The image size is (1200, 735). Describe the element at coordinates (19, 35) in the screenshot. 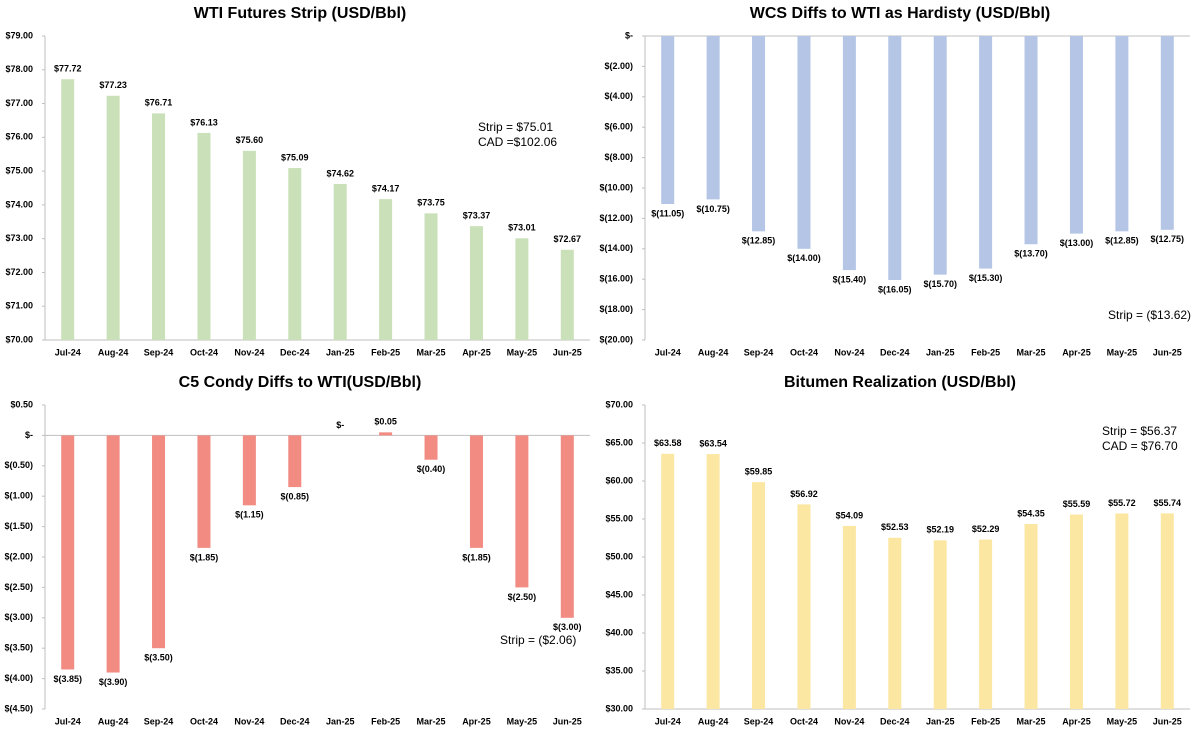

I see `y-tick-label: $79.00` at that location.